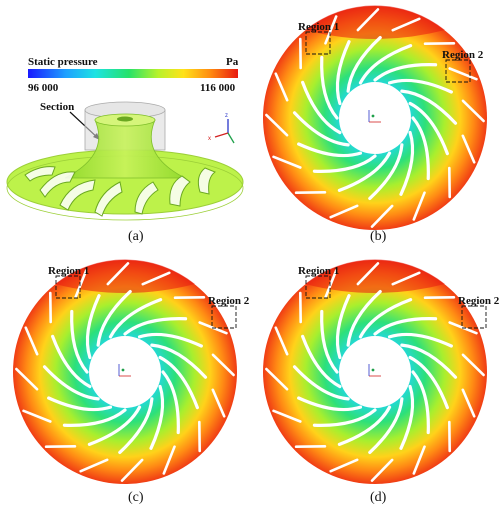 This screenshot has width=500, height=509. Describe the element at coordinates (226, 116) in the screenshot. I see `svg-text: z` at that location.